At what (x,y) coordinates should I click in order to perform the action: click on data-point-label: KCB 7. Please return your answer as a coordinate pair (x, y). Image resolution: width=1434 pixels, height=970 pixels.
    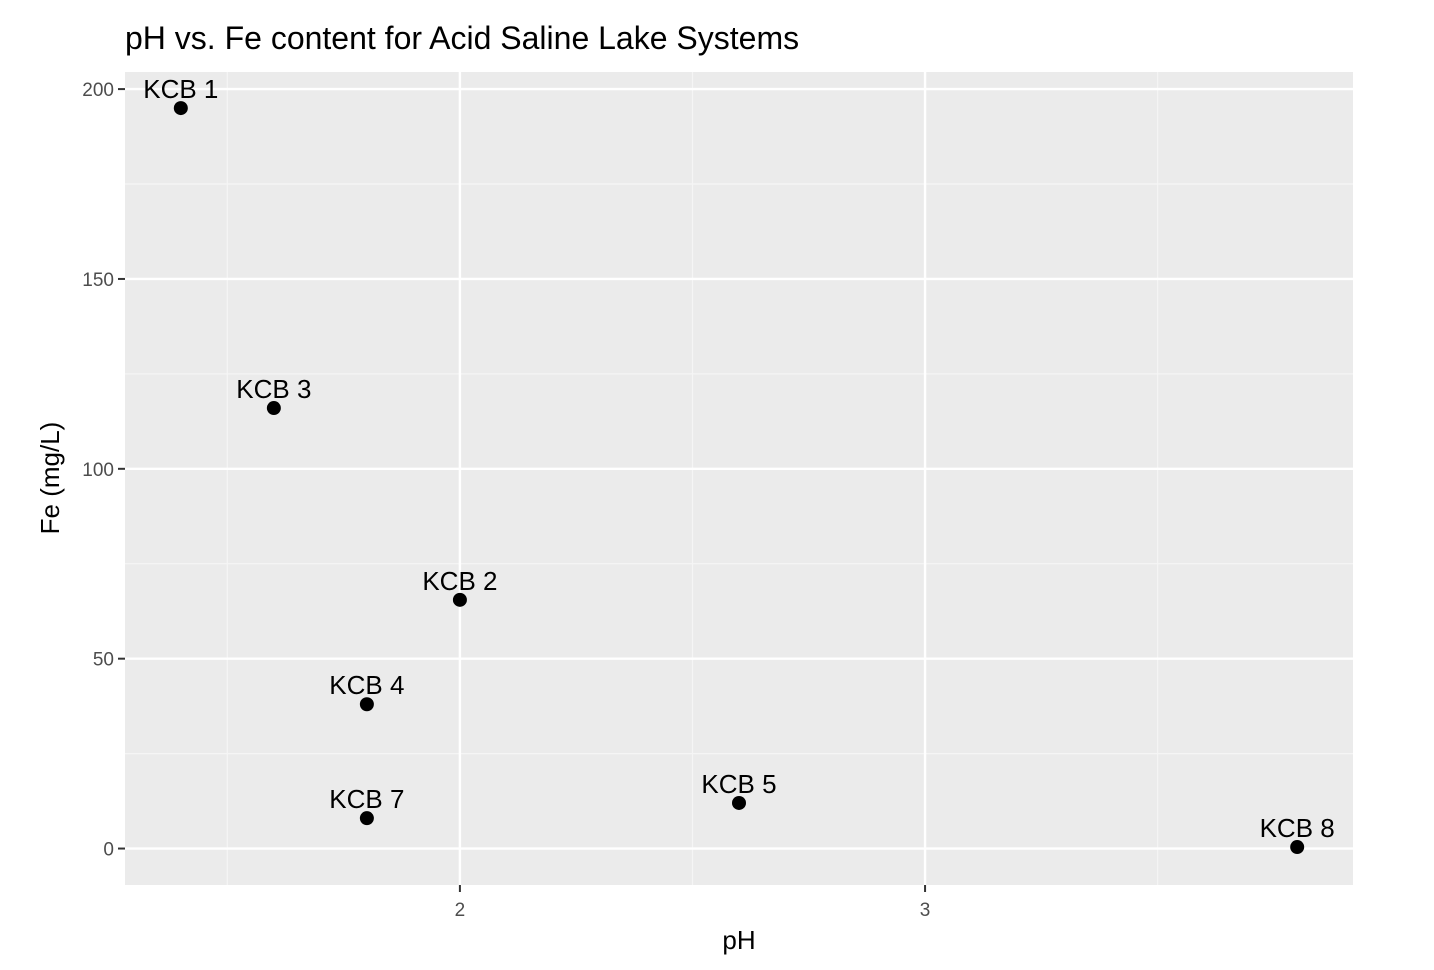
    Looking at the image, I should click on (366, 799).